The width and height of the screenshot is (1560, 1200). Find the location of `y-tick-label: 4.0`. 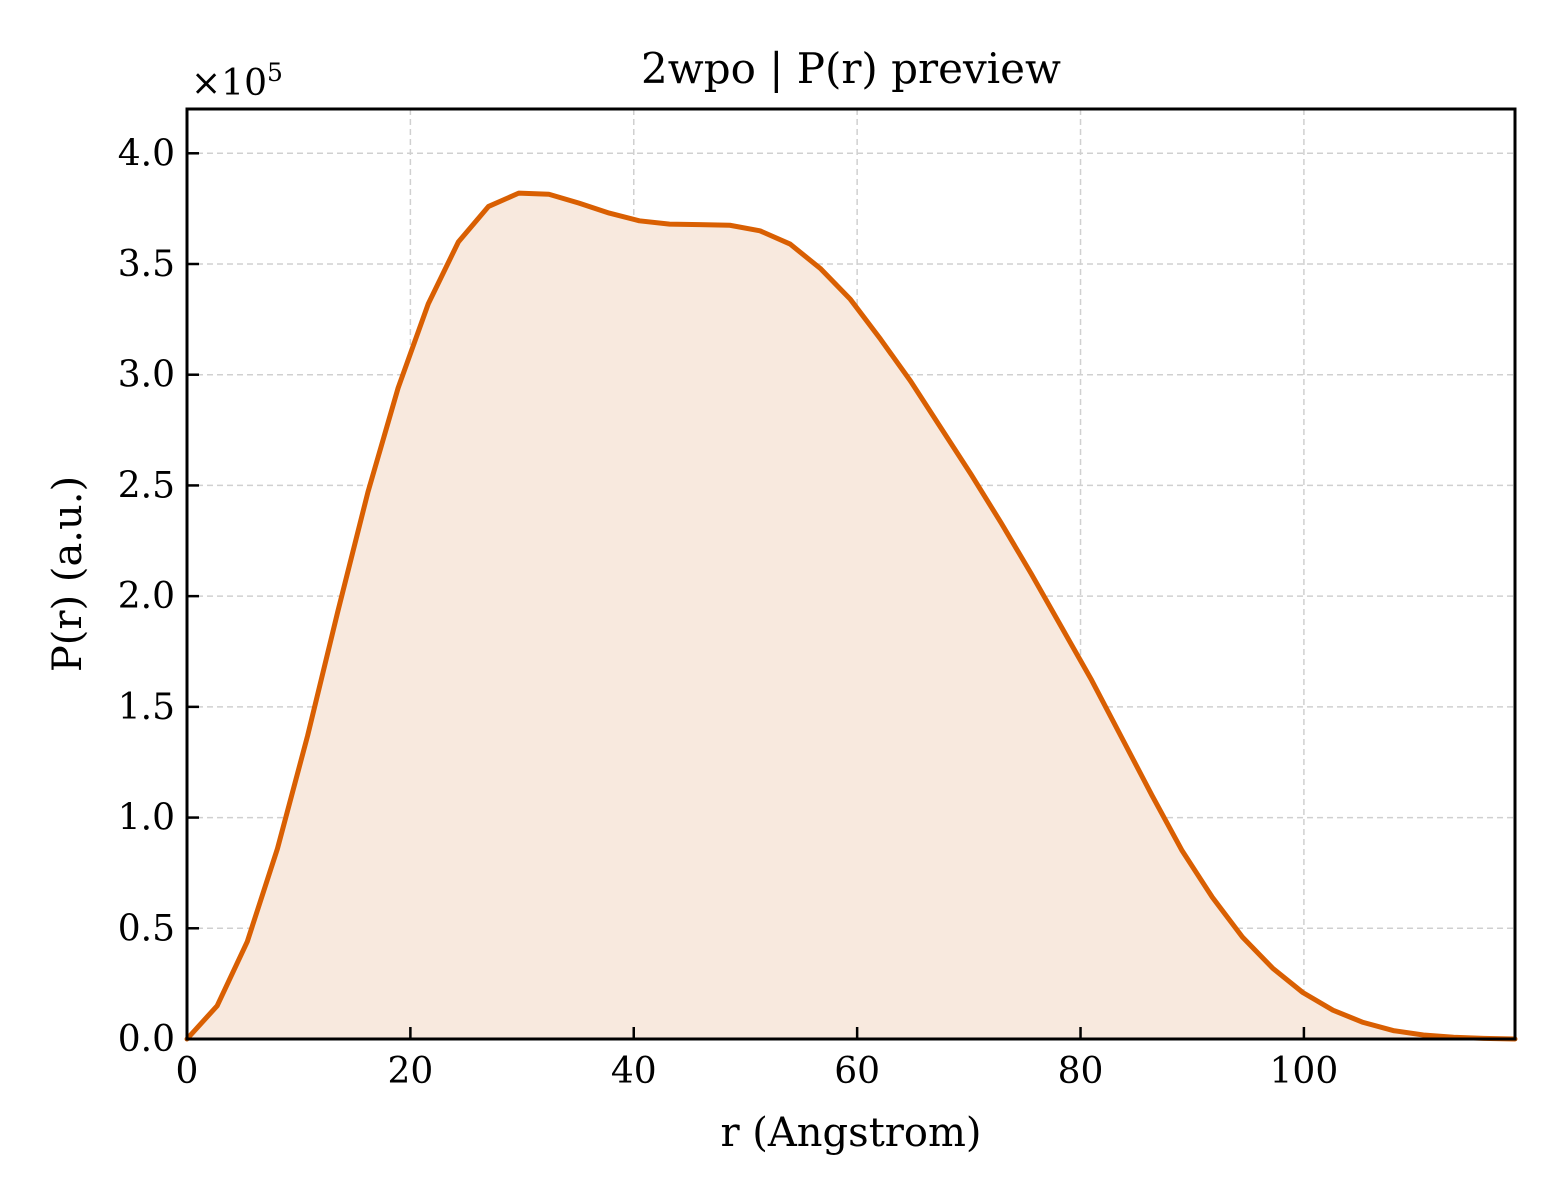

y-tick-label: 4.0 is located at coordinates (146, 153).